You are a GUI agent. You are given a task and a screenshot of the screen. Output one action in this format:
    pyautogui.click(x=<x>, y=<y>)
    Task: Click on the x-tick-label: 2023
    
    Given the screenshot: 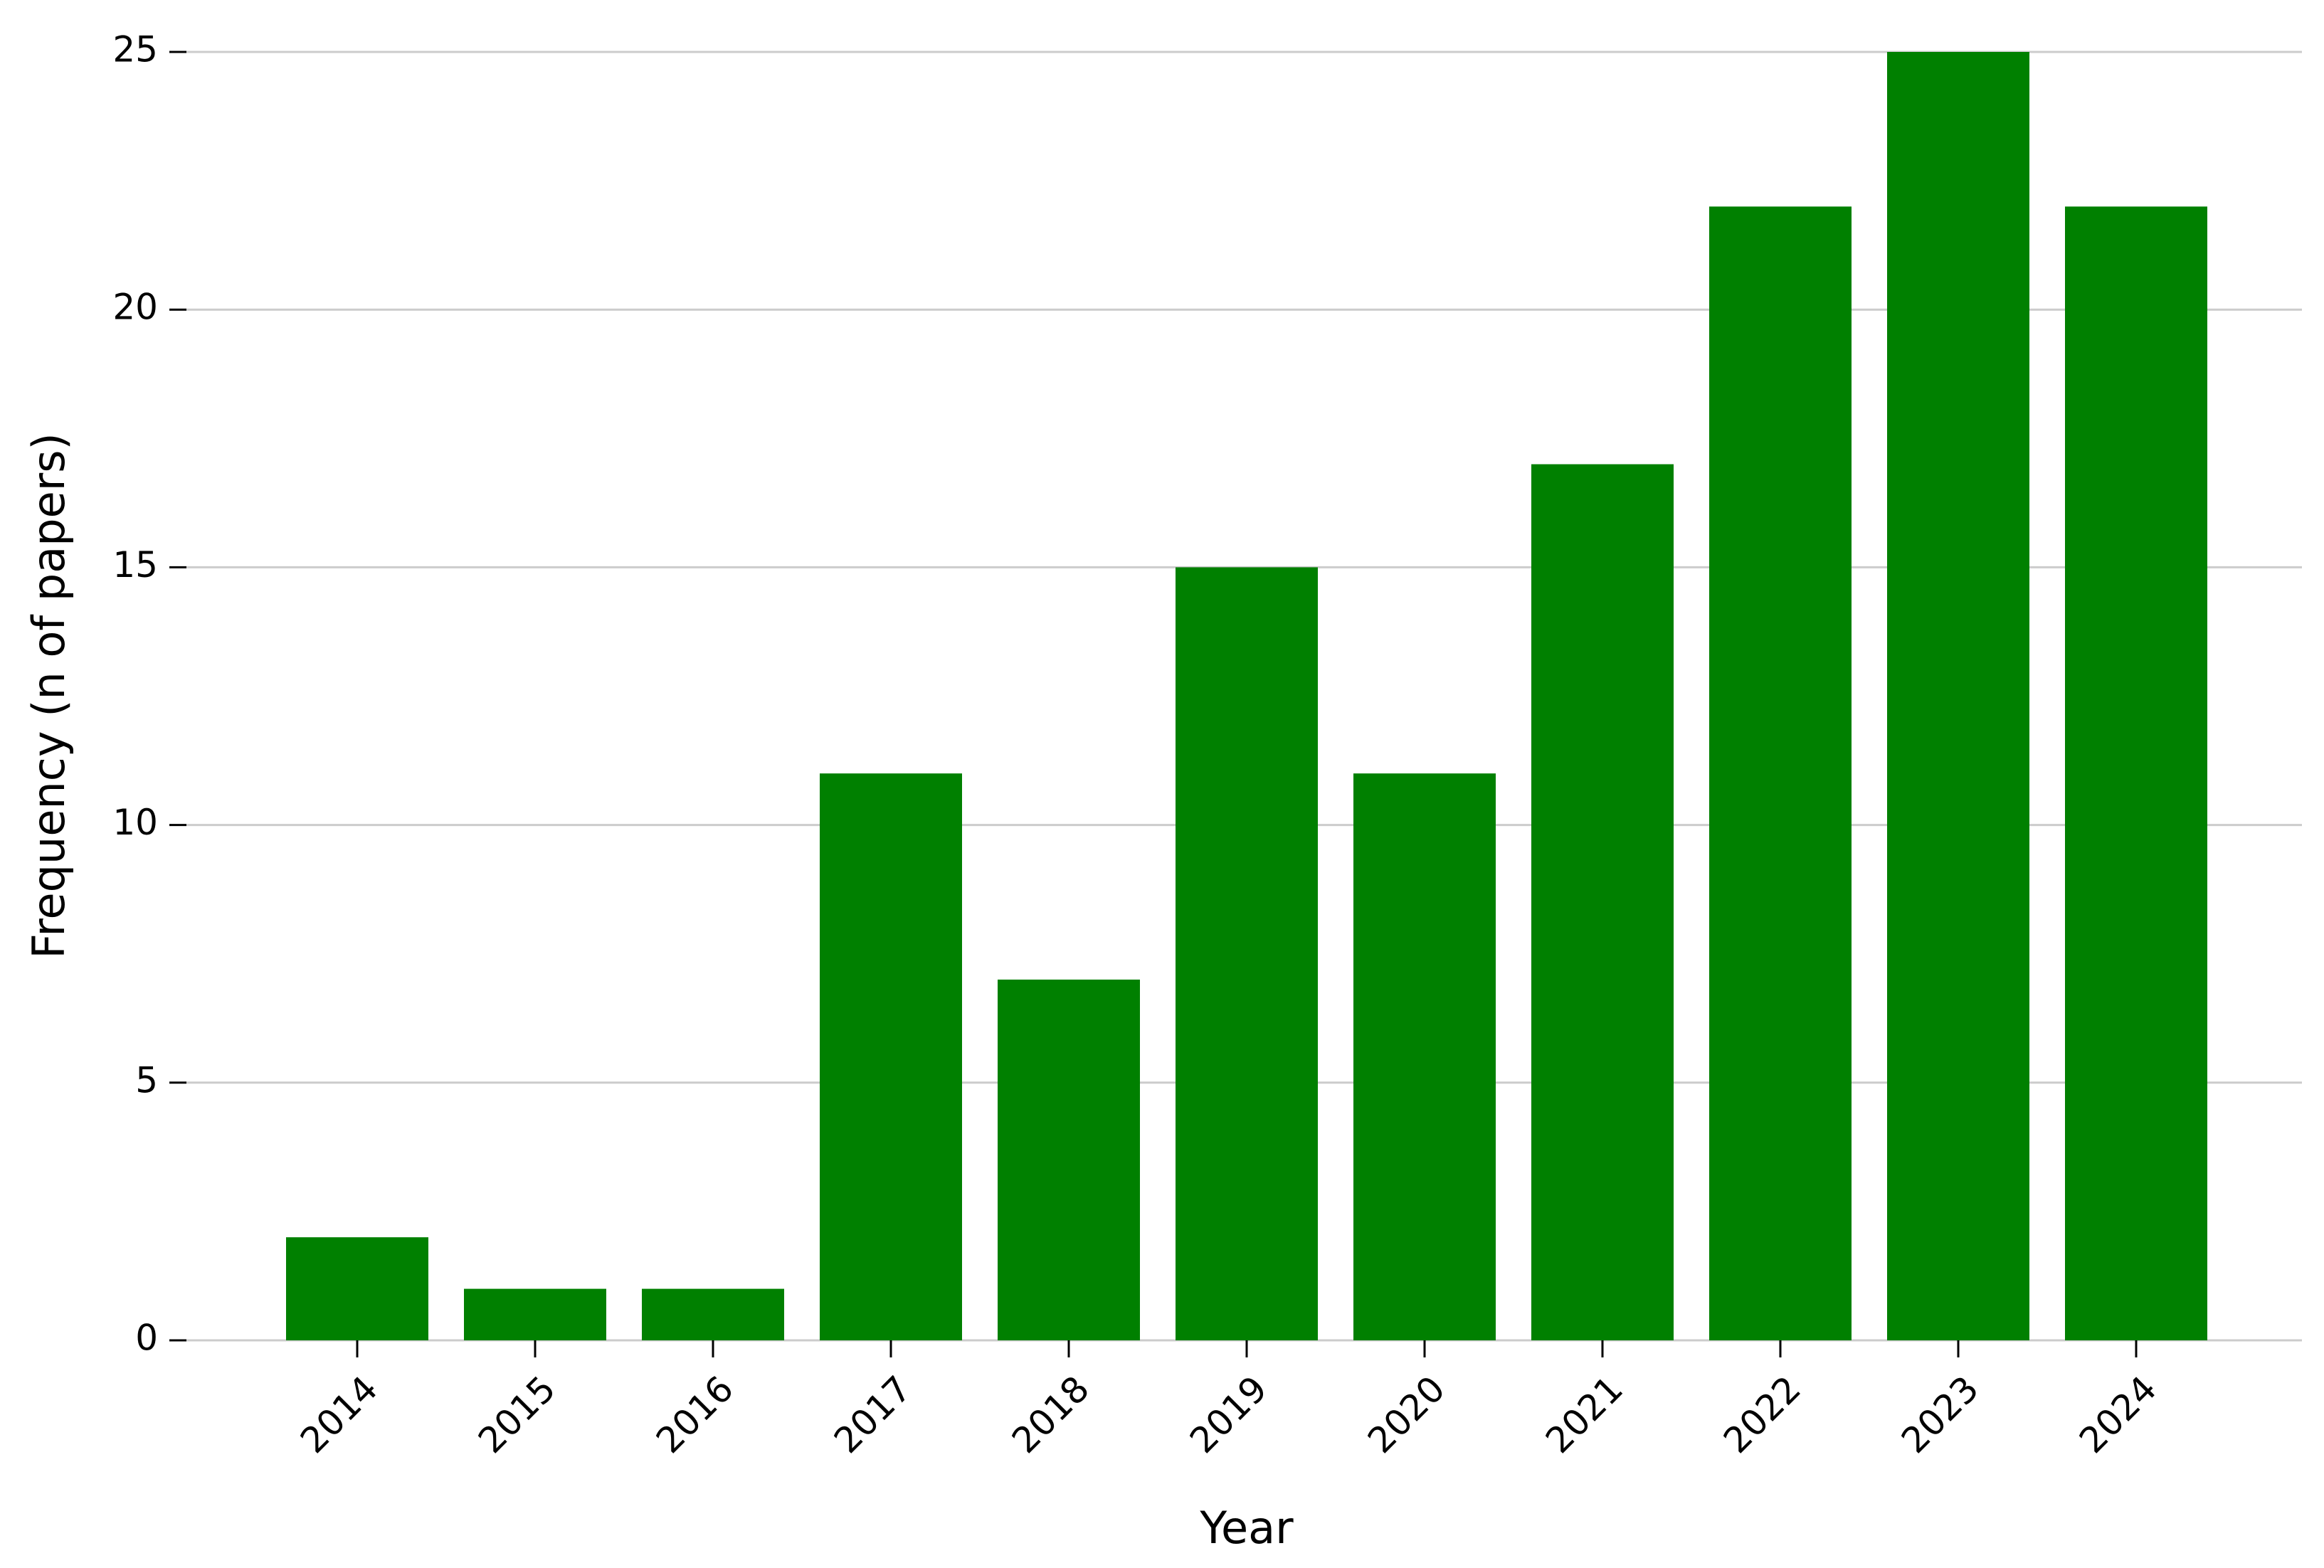 What is the action you would take?
    pyautogui.click(x=1940, y=1414)
    